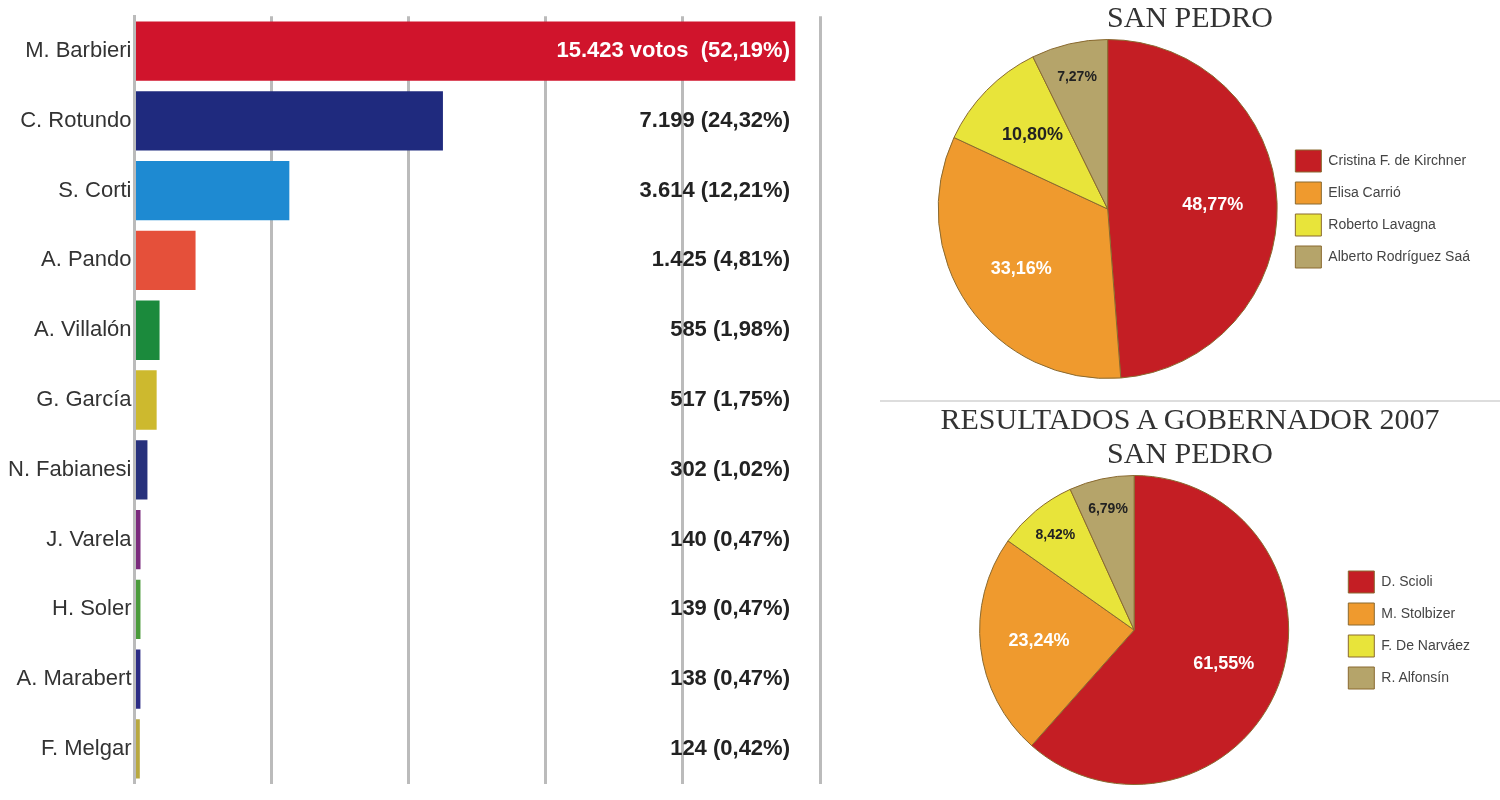 Image resolution: width=1500 pixels, height=800 pixels. Describe the element at coordinates (92, 608) in the screenshot. I see `y-tick-label: H. Soler` at that location.